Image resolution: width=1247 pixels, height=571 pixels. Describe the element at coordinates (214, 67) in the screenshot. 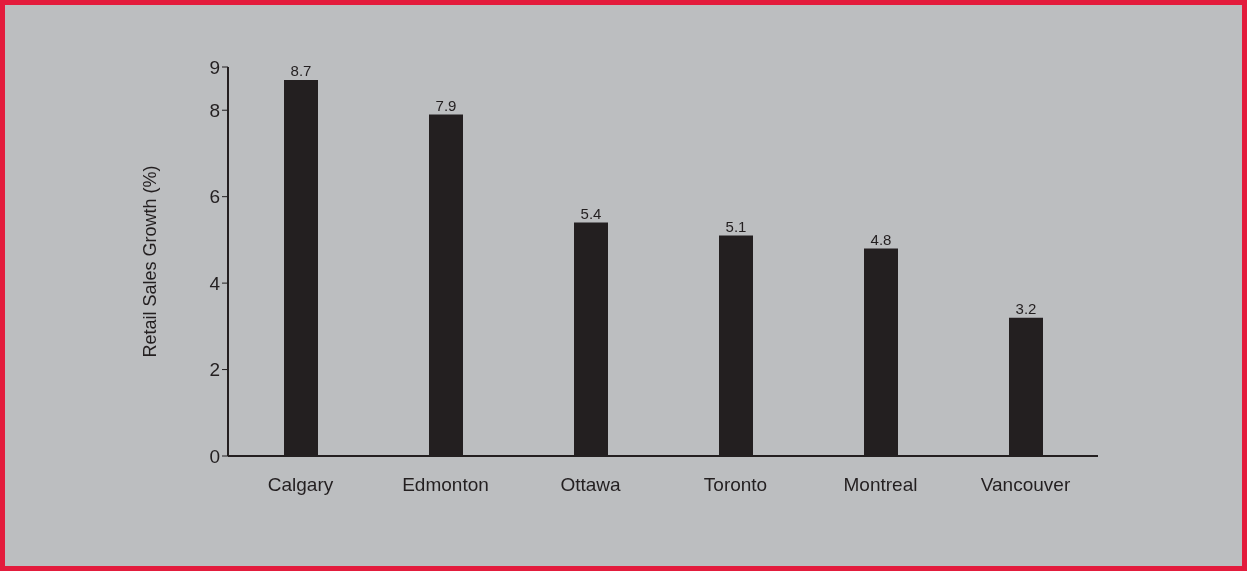

I see `y-tick-label: 9` at that location.